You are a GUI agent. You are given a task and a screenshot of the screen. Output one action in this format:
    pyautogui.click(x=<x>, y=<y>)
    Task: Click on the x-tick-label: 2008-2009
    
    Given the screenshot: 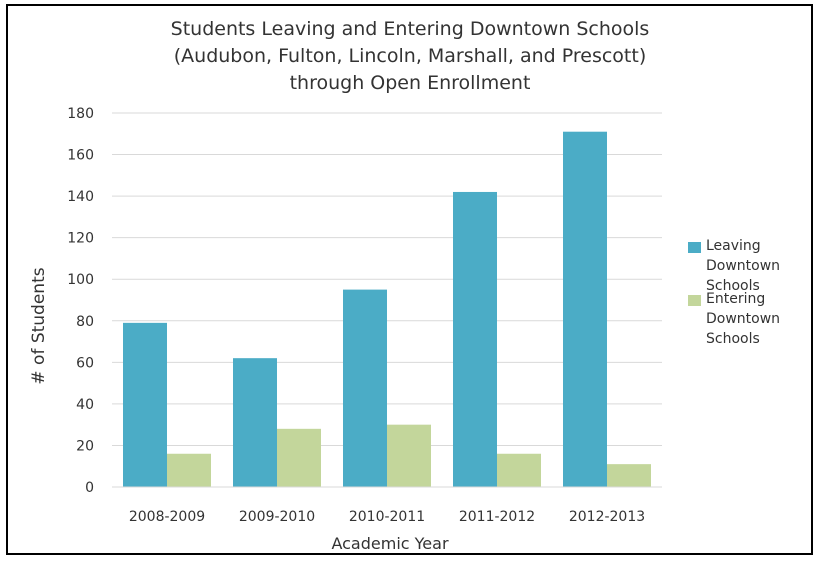 What is the action you would take?
    pyautogui.click(x=167, y=517)
    